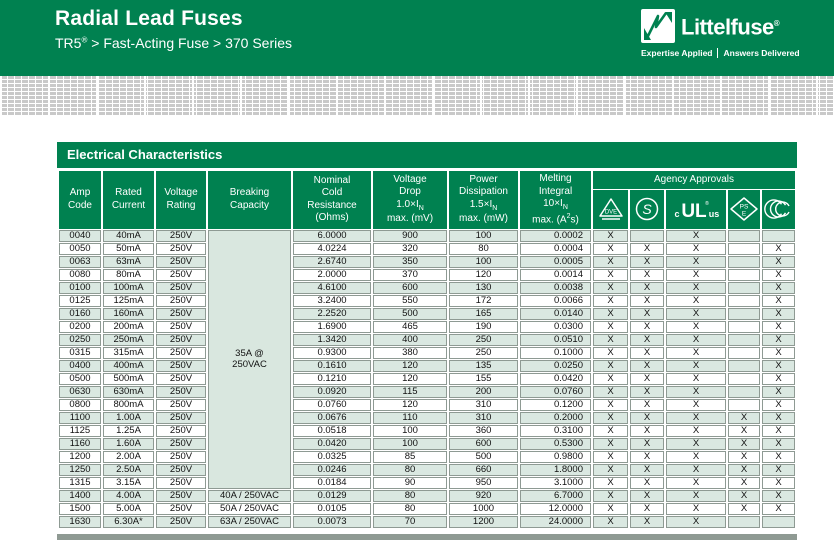 Image resolution: width=834 pixels, height=545 pixels. What do you see at coordinates (417, 96) in the screenshot?
I see `checker-pattern-band` at bounding box center [417, 96].